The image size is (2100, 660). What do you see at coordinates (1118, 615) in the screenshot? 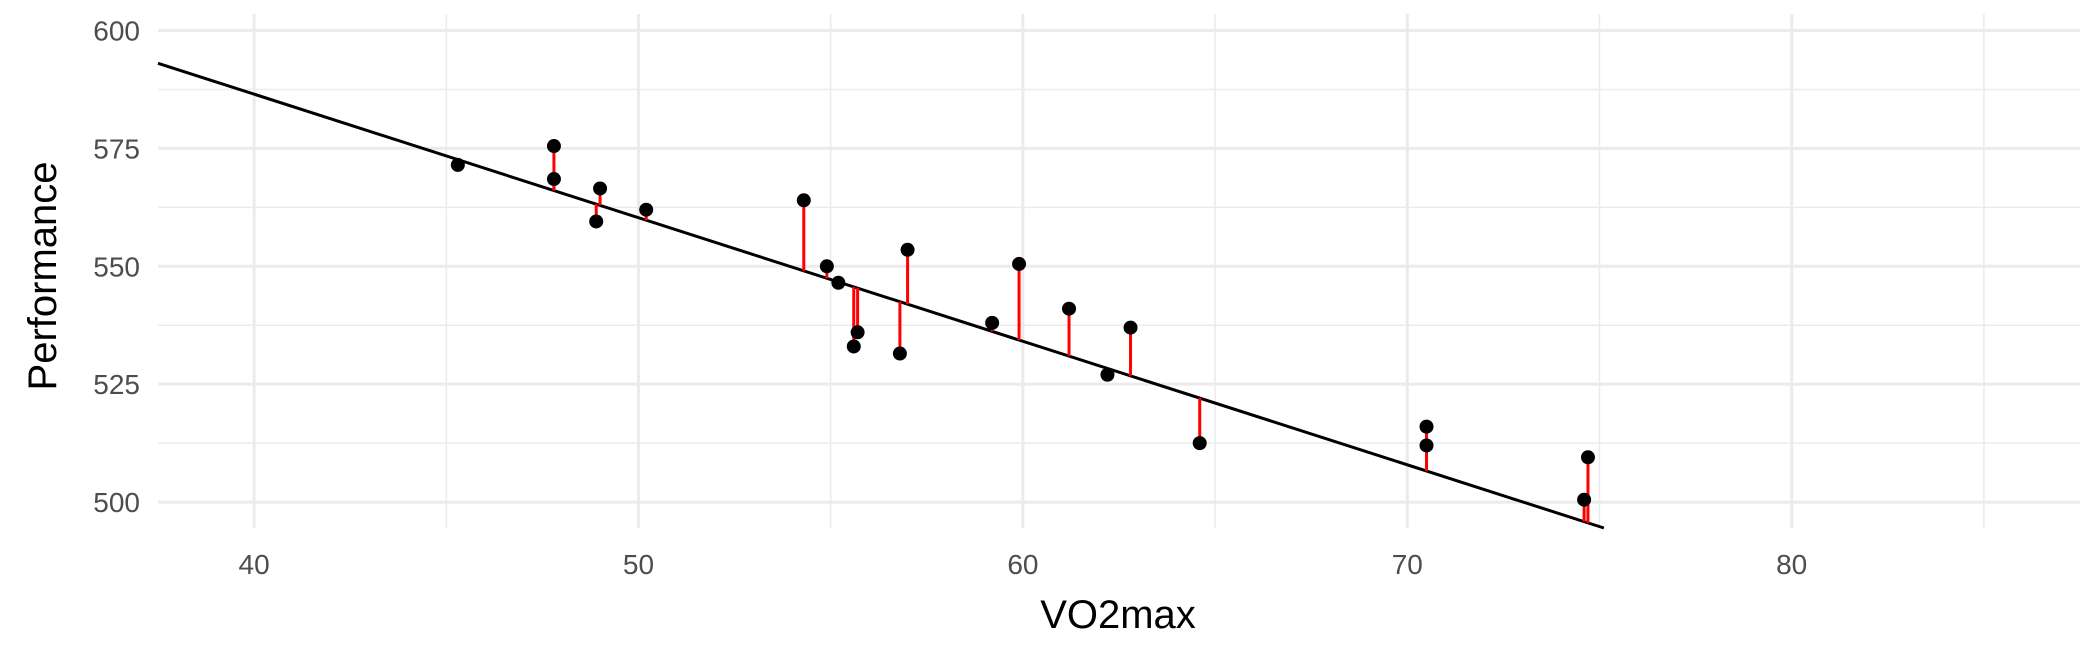
I see `x-axis-title: VO2max` at bounding box center [1118, 615].